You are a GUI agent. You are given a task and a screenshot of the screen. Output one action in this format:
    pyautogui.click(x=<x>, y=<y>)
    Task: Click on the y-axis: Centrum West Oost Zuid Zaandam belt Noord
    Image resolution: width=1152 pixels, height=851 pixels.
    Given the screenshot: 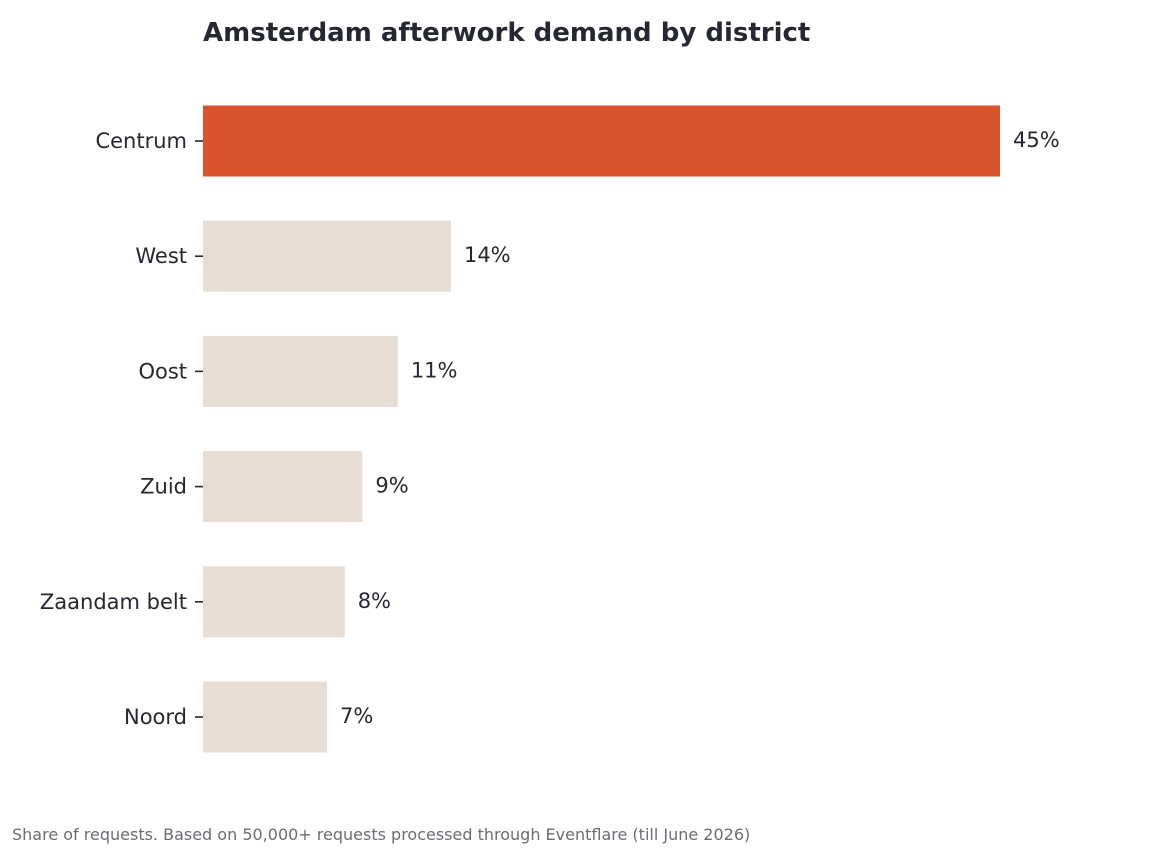 What is the action you would take?
    pyautogui.click(x=121, y=429)
    